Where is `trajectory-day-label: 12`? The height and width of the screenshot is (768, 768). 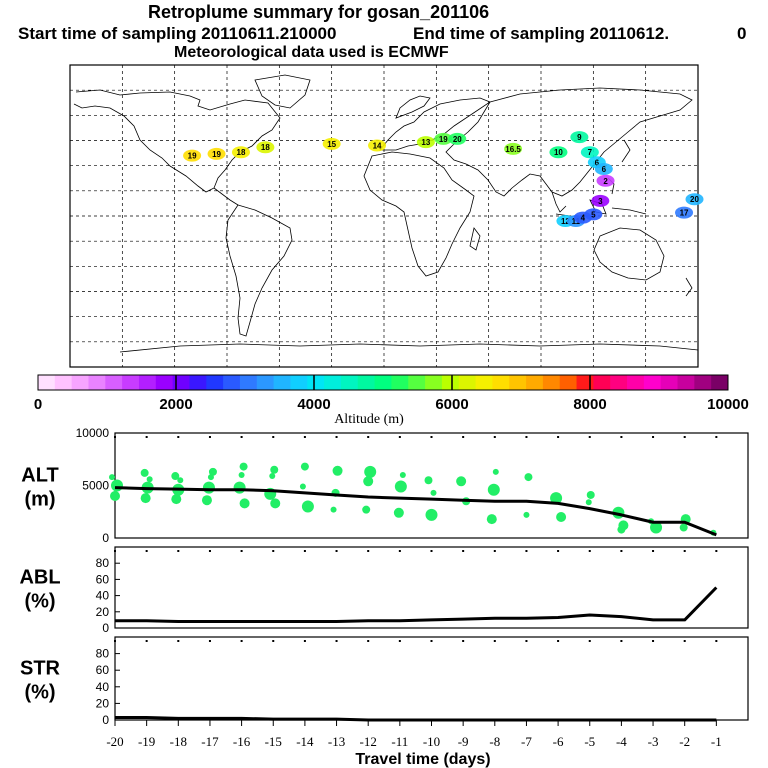 trajectory-day-label: 12 is located at coordinates (565, 221).